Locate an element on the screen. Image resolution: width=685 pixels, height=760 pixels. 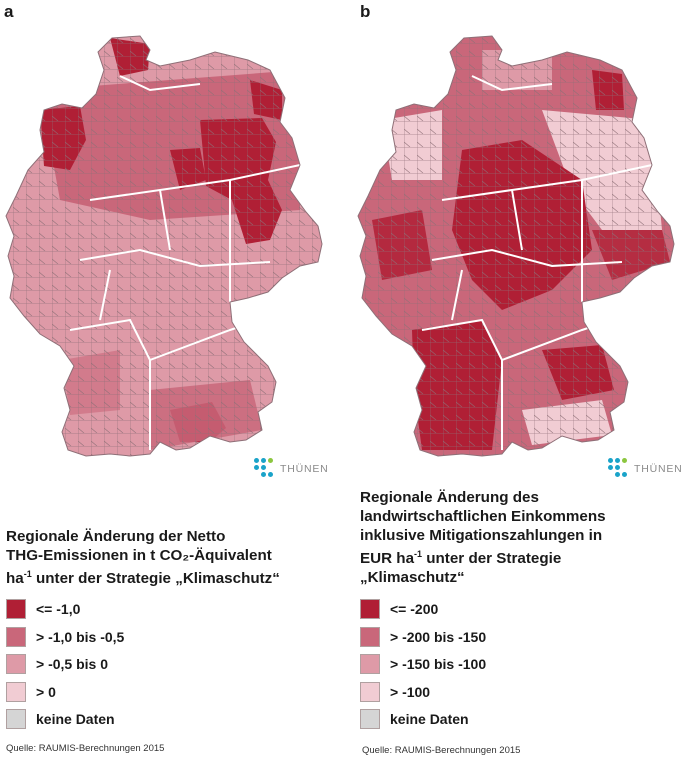
panel-b-letter: b is located at coordinates (365, 11).